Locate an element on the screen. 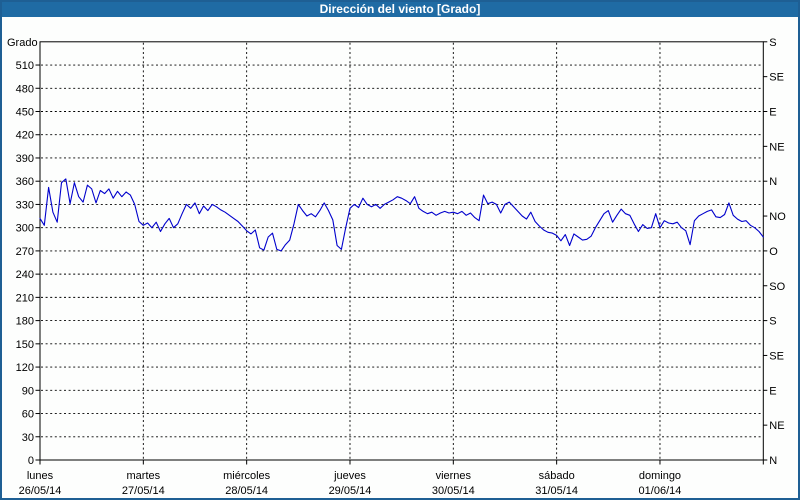  day-name-label: viernes is located at coordinates (454, 476).